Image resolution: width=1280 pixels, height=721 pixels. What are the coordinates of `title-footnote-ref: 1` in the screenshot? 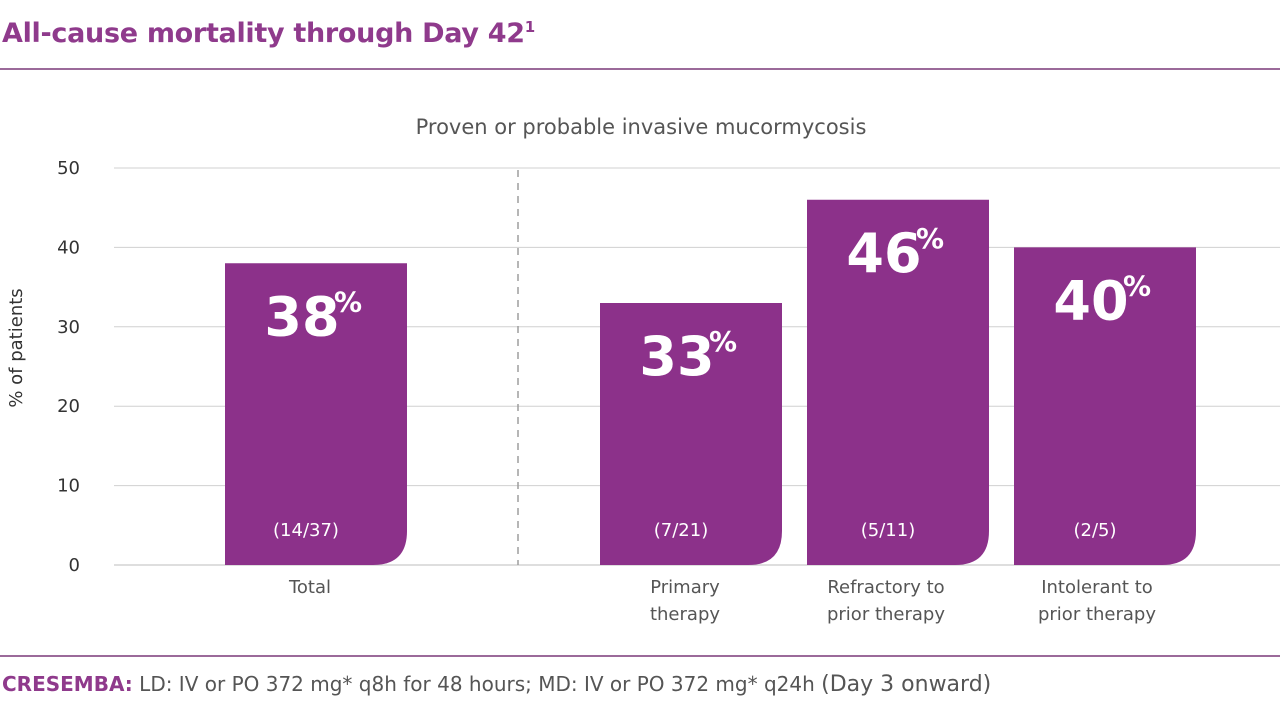 It's located at (529, 27).